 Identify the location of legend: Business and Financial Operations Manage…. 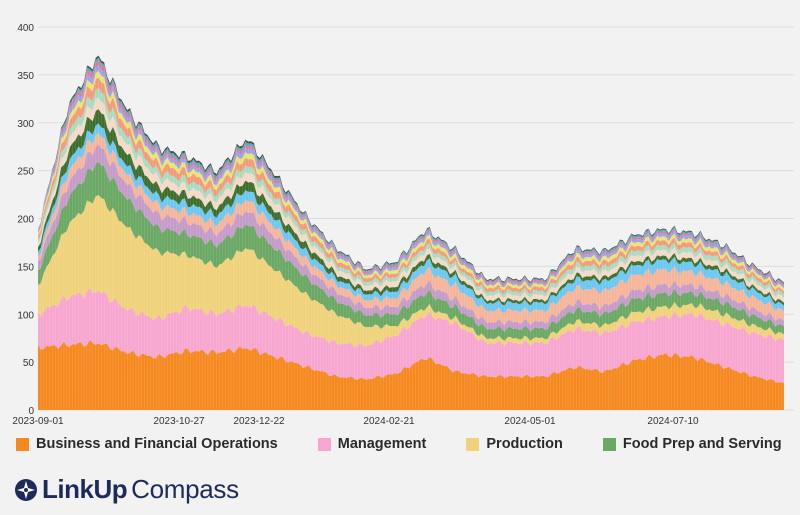
(399, 444).